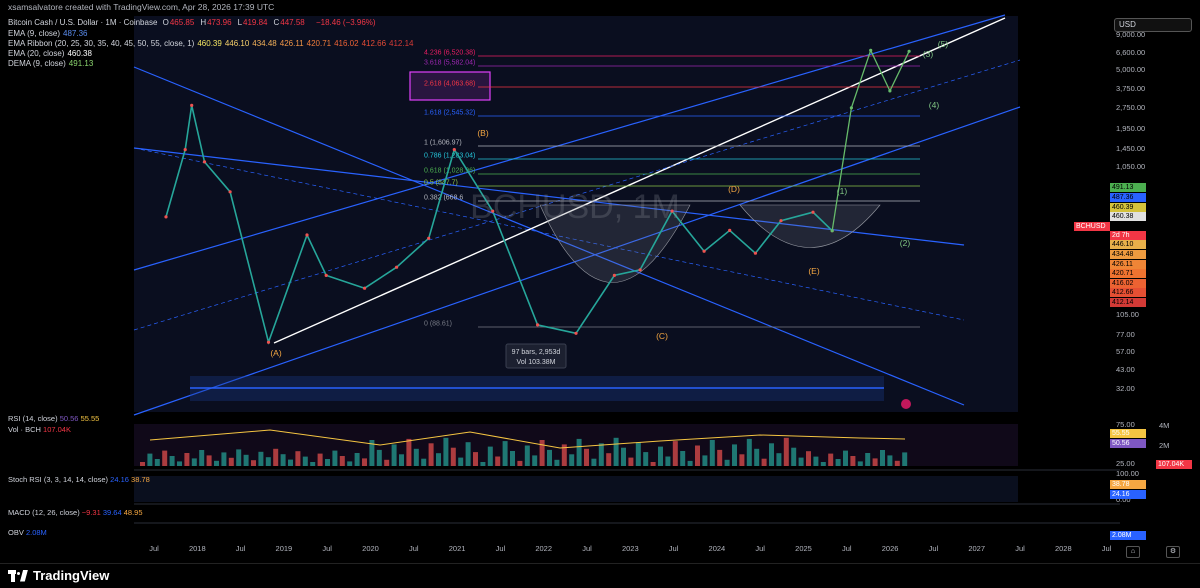 The image size is (1200, 588). What do you see at coordinates (576, 489) in the screenshot?
I see `stoch-rsi-pane` at bounding box center [576, 489].